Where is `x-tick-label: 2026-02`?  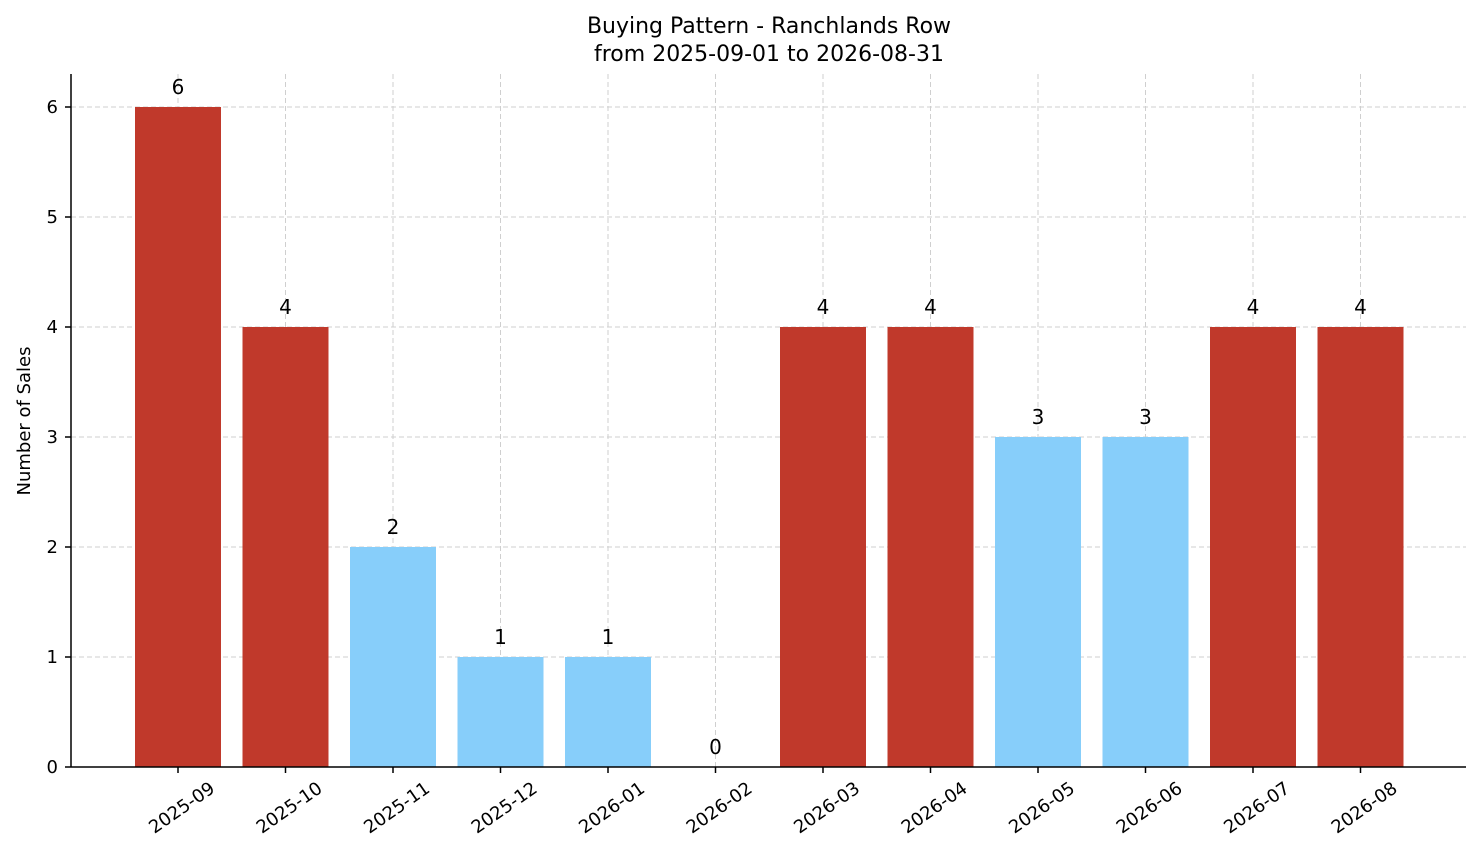 x-tick-label: 2026-02 is located at coordinates (720, 808).